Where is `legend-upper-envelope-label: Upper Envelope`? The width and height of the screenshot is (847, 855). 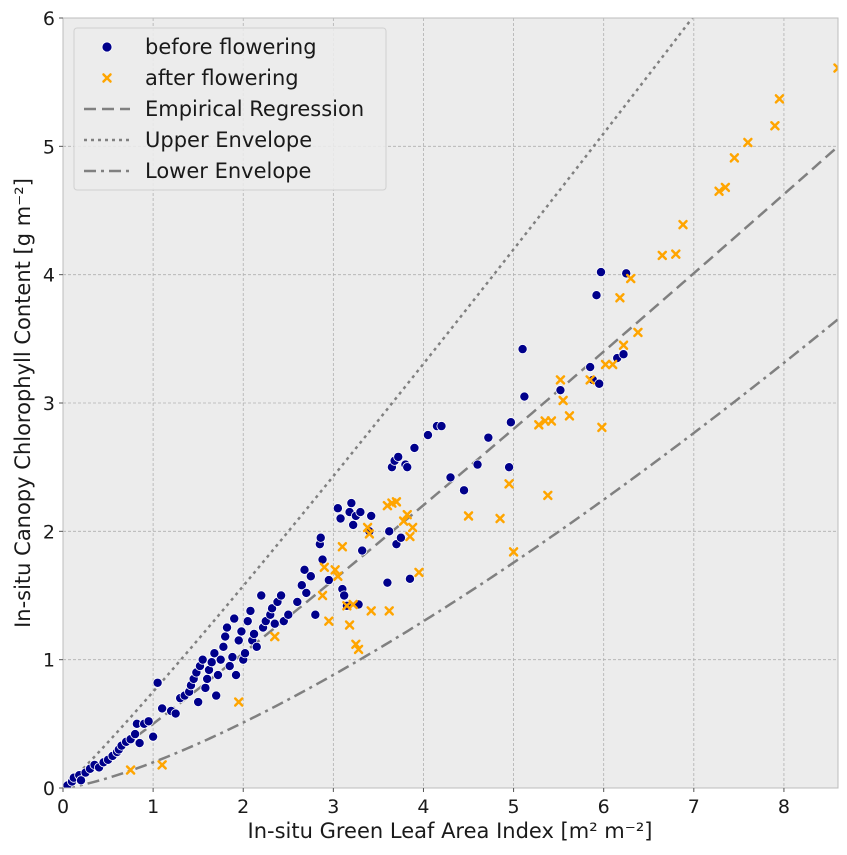
legend-upper-envelope-label: Upper Envelope is located at coordinates (228, 140).